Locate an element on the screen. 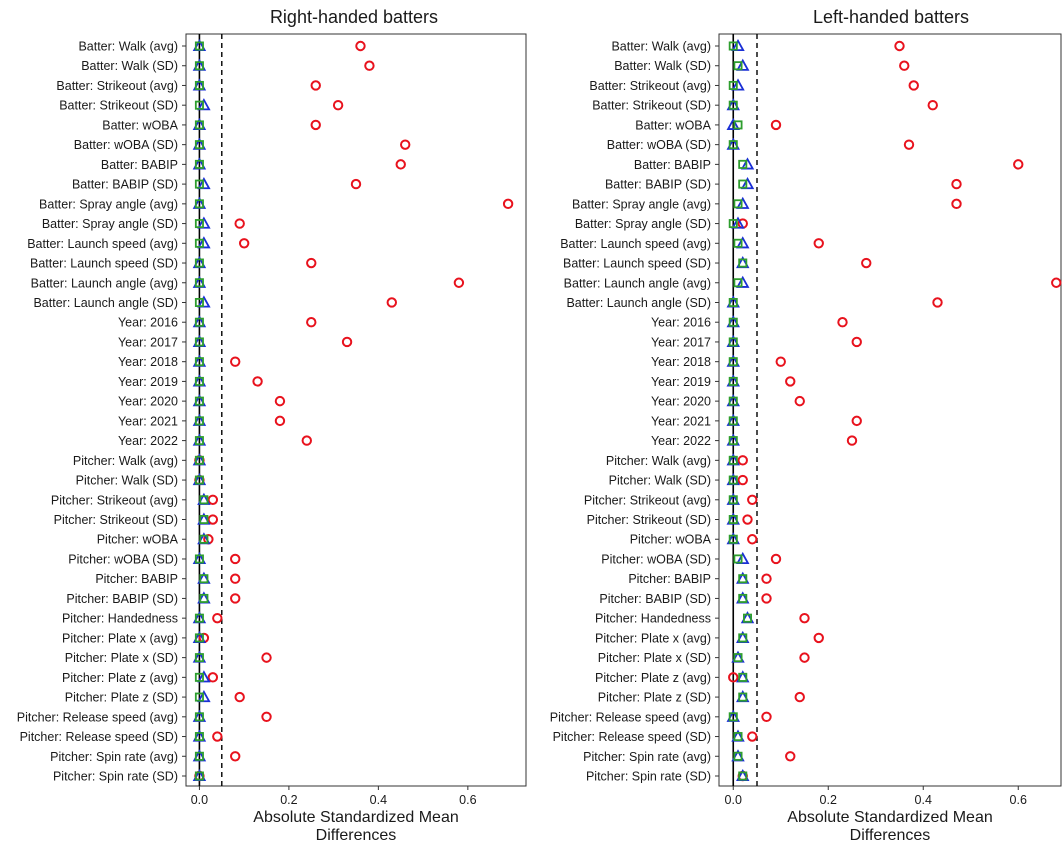  y-tick-label: Pitcher: BABIP is located at coordinates (136, 579).